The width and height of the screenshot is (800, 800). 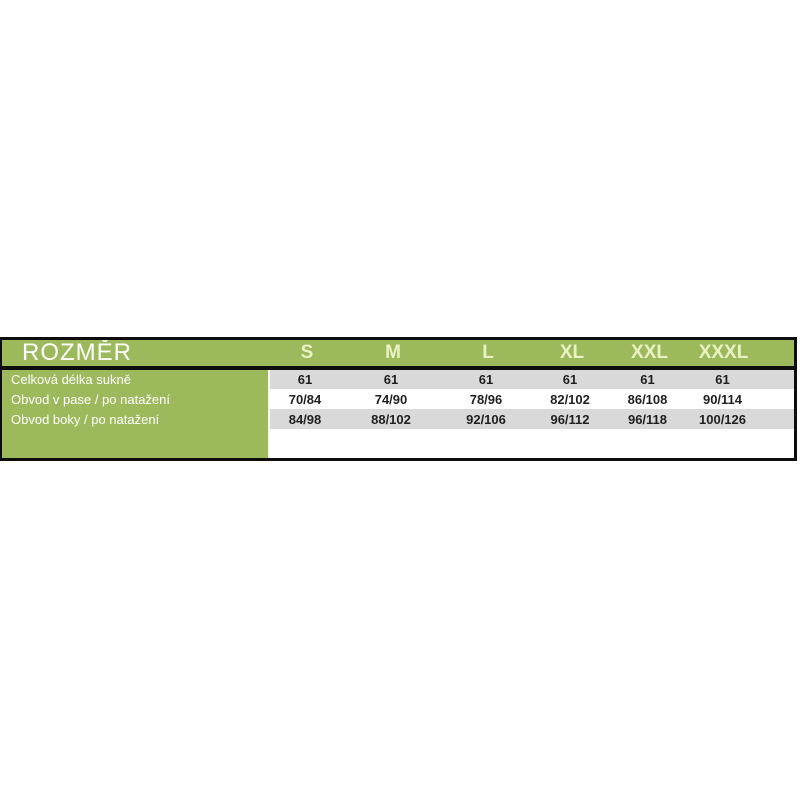 I want to click on size-header-s: S, so click(x=307, y=352).